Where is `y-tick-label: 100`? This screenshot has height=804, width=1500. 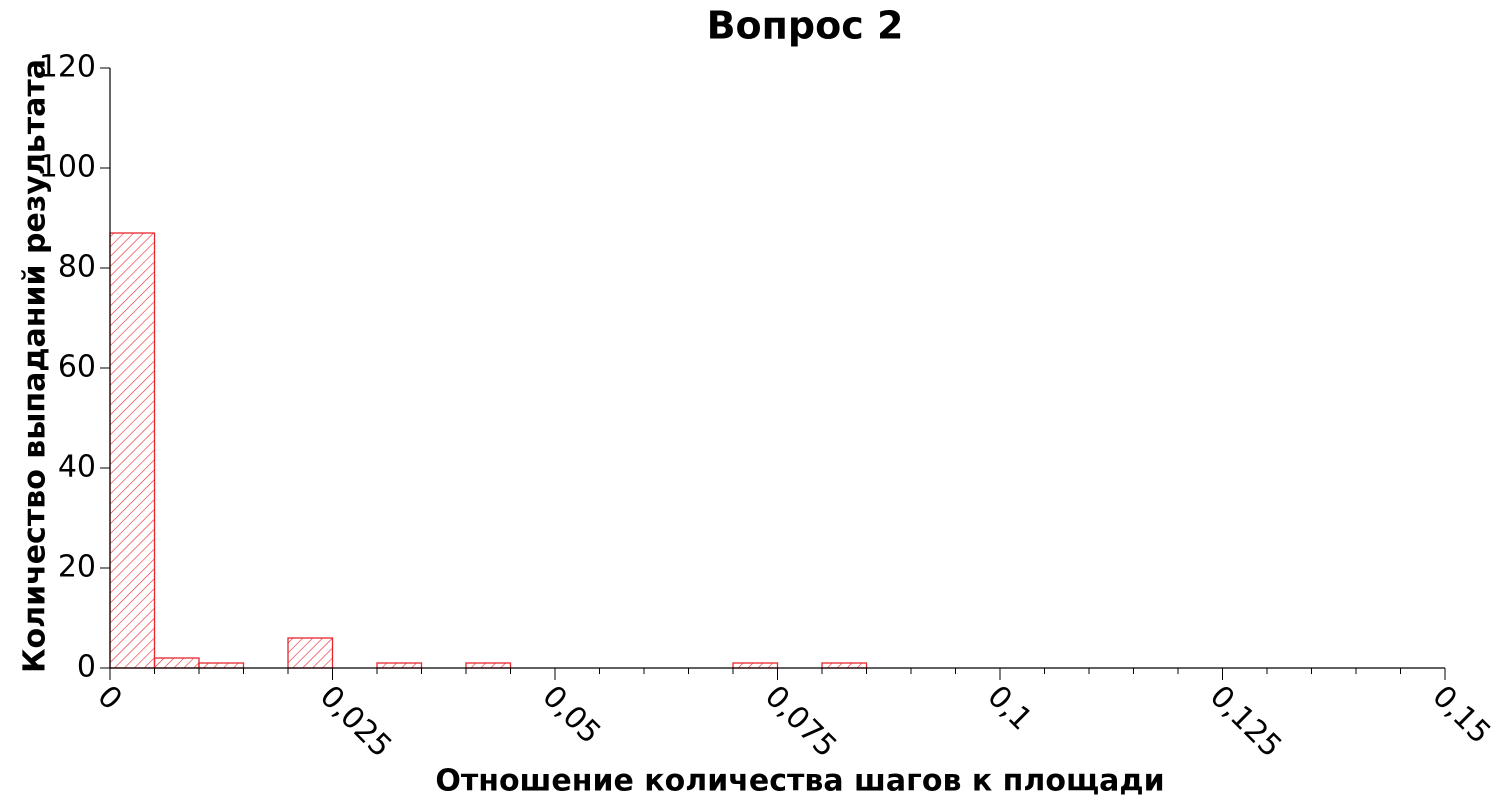
y-tick-label: 100 is located at coordinates (67, 167).